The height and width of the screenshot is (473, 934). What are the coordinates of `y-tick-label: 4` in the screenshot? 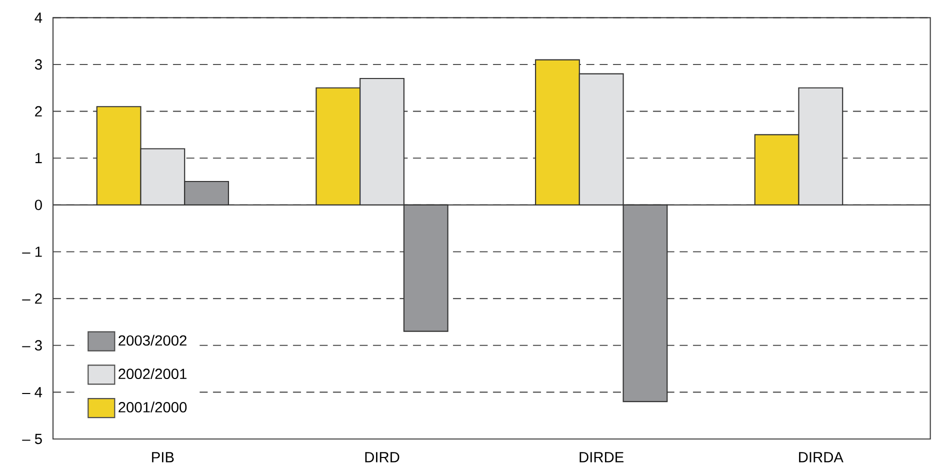 It's located at (38, 17).